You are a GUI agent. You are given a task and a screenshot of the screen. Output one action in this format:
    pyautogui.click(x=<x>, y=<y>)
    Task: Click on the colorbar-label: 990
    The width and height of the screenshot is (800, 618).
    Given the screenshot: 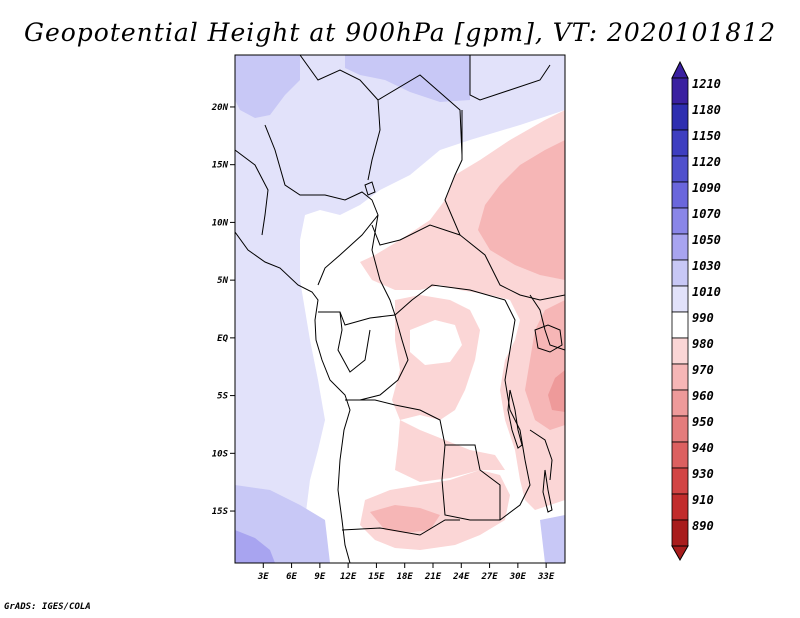 What is the action you would take?
    pyautogui.click(x=703, y=318)
    